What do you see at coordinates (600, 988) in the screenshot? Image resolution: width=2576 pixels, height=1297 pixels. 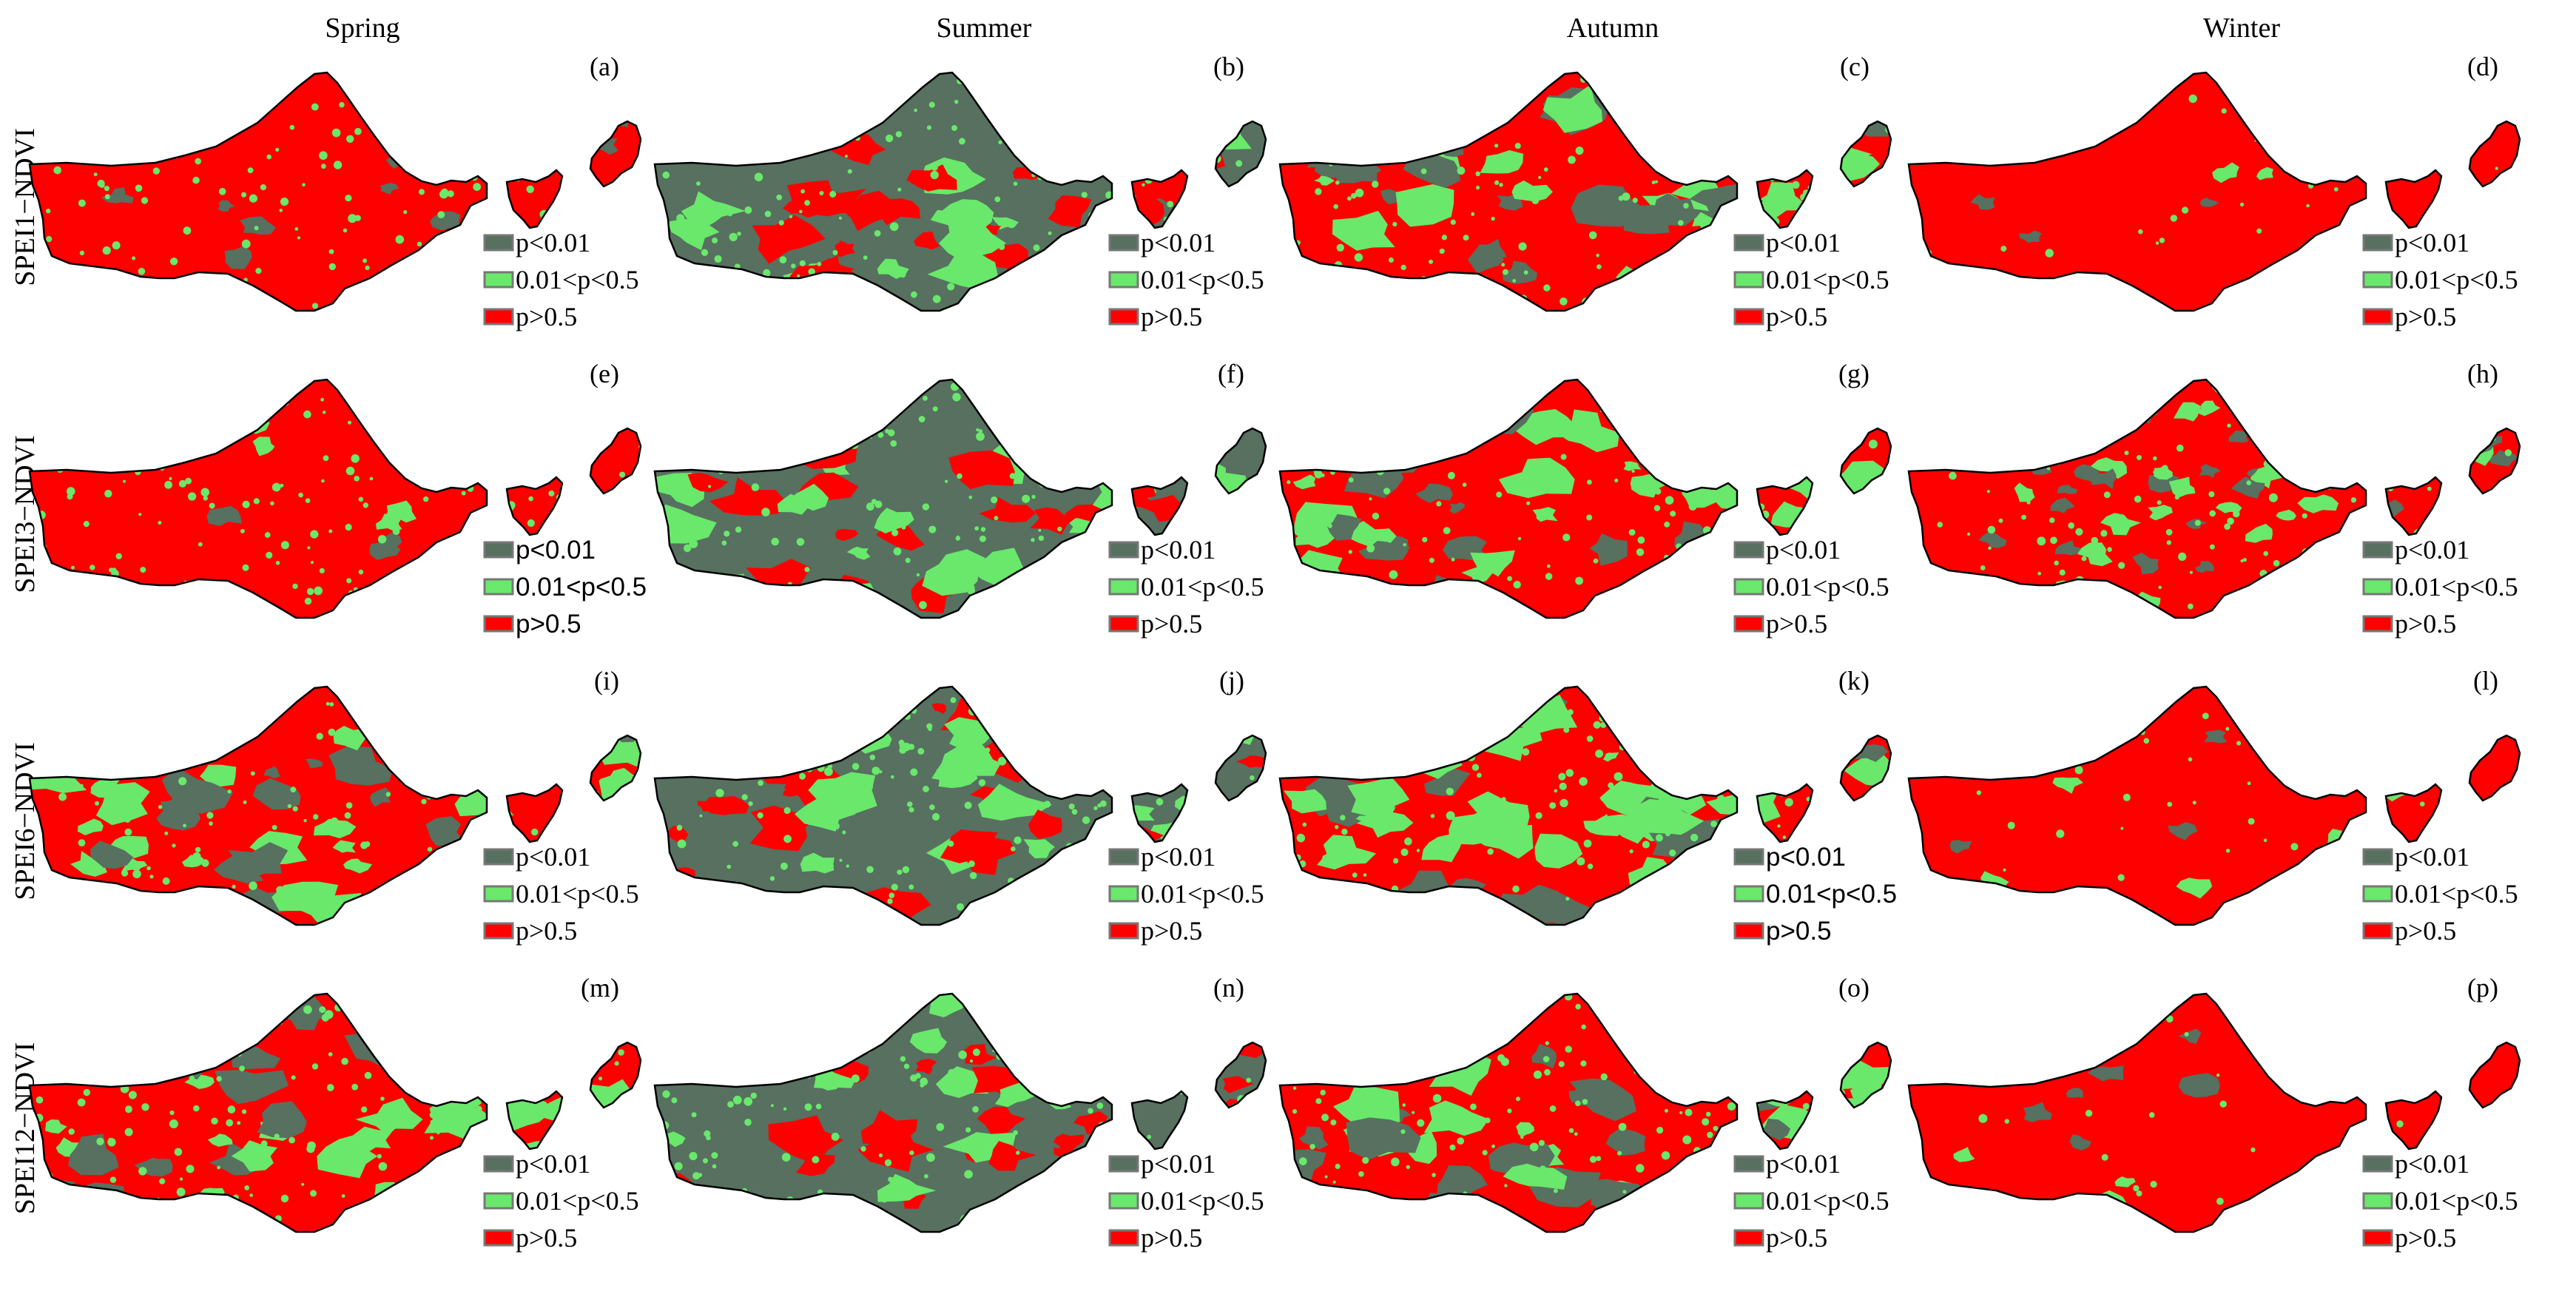 I see `panel-label: (m)` at bounding box center [600, 988].